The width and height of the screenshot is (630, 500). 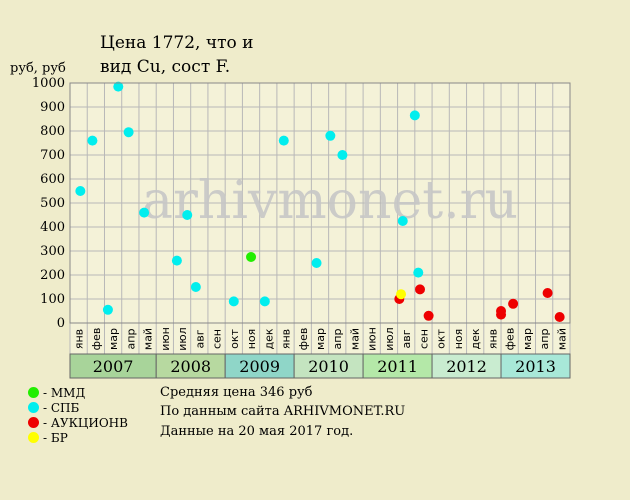 What do you see at coordinates (52, 131) in the screenshot?
I see `y-tick-label: 800` at bounding box center [52, 131].